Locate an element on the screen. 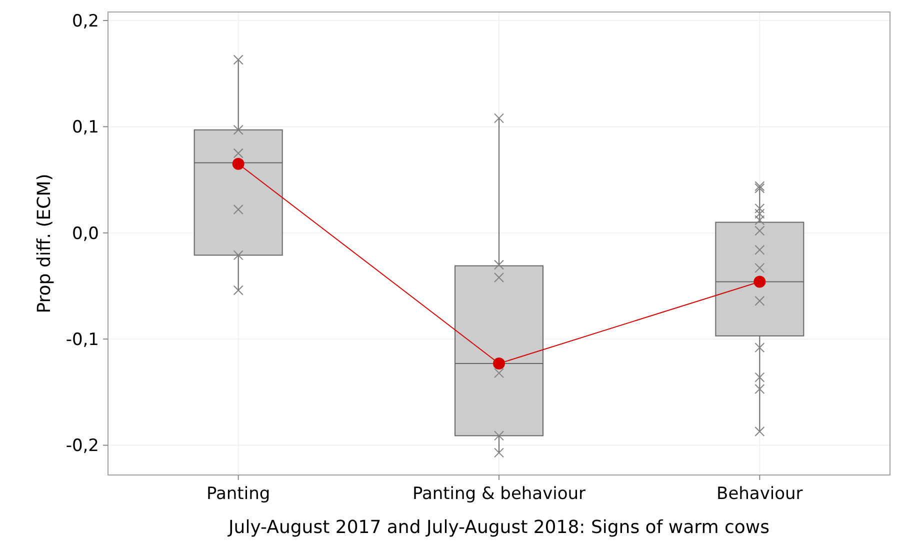 The image size is (915, 545). y-tick-label: -0,1 is located at coordinates (82, 340).